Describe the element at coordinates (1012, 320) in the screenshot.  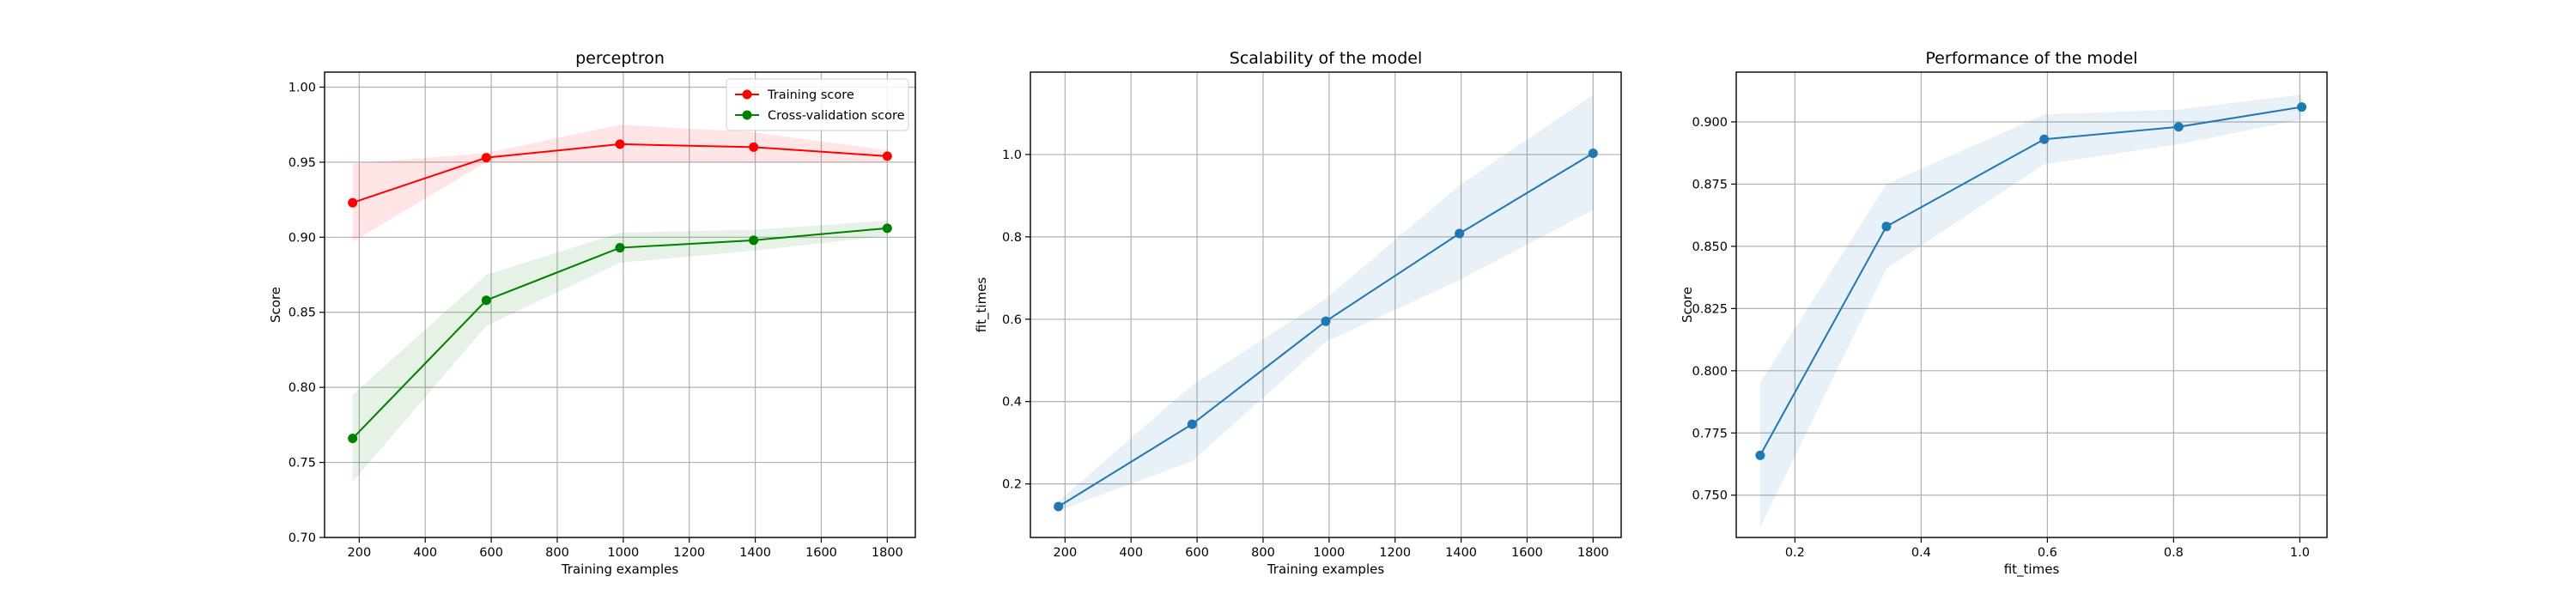
I see `y-tick-label: 0.6` at that location.